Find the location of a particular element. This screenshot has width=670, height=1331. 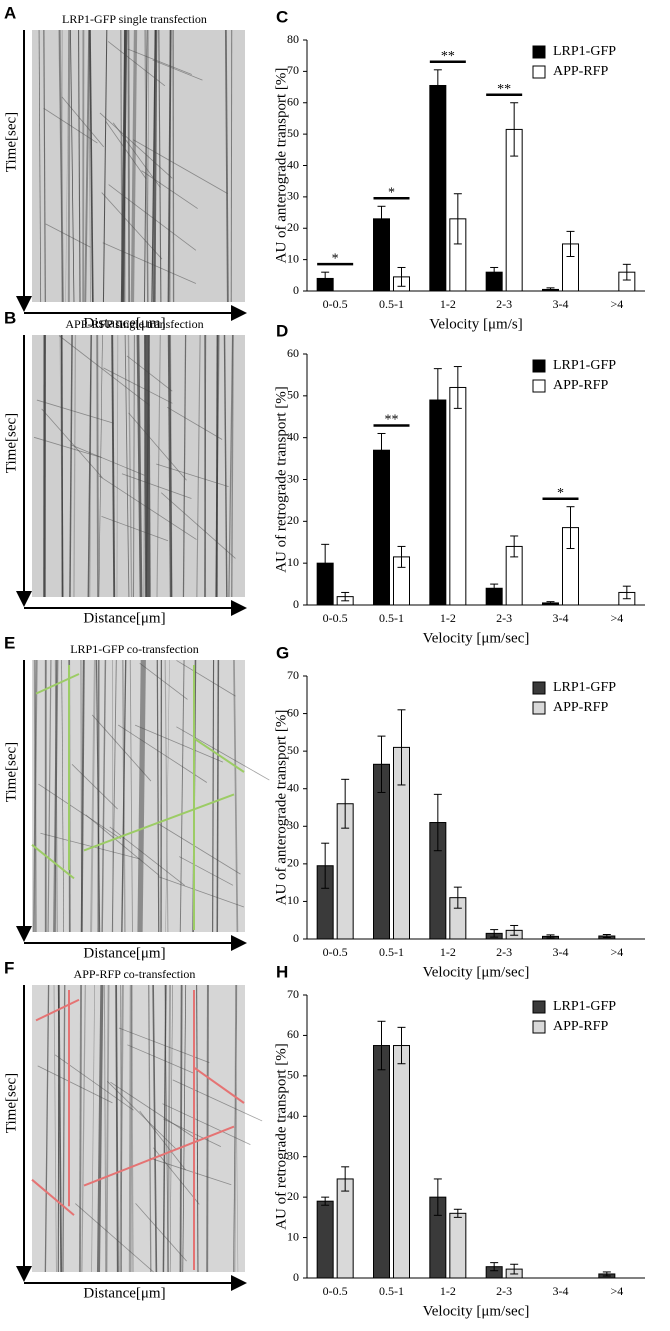

y-tick-label: 20 is located at coordinates (293, 1196).